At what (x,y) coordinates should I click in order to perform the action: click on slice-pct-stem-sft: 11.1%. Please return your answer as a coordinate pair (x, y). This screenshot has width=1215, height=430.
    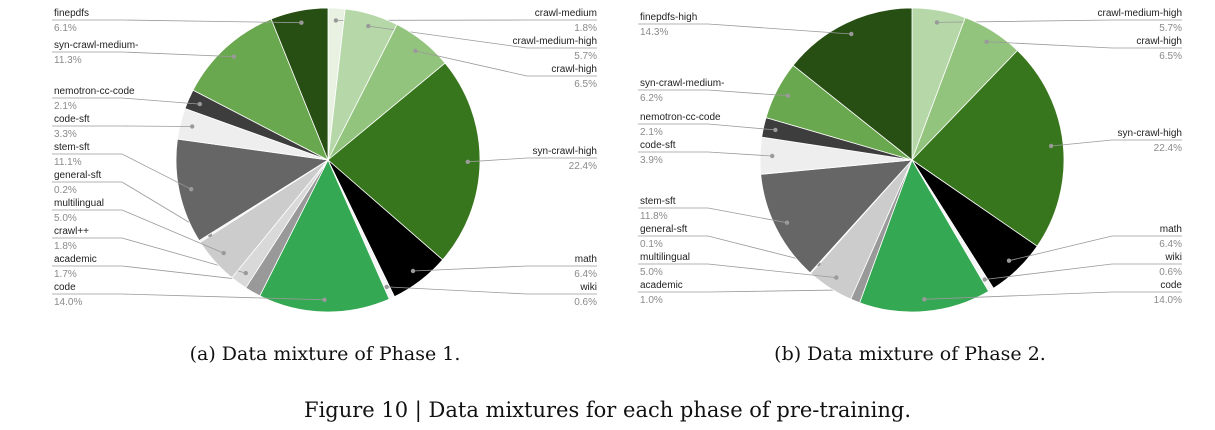
    Looking at the image, I should click on (68, 162).